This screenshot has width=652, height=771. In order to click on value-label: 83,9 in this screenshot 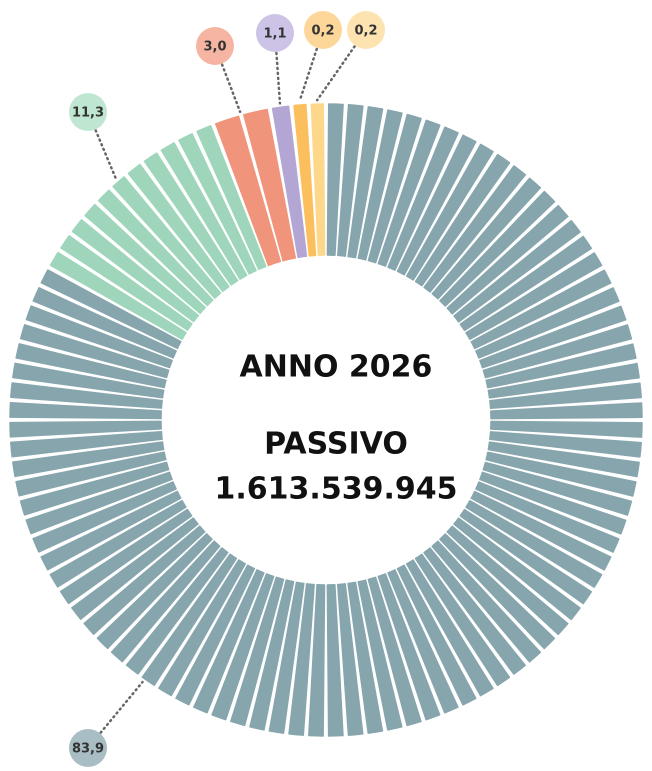, I will do `click(88, 749)`.